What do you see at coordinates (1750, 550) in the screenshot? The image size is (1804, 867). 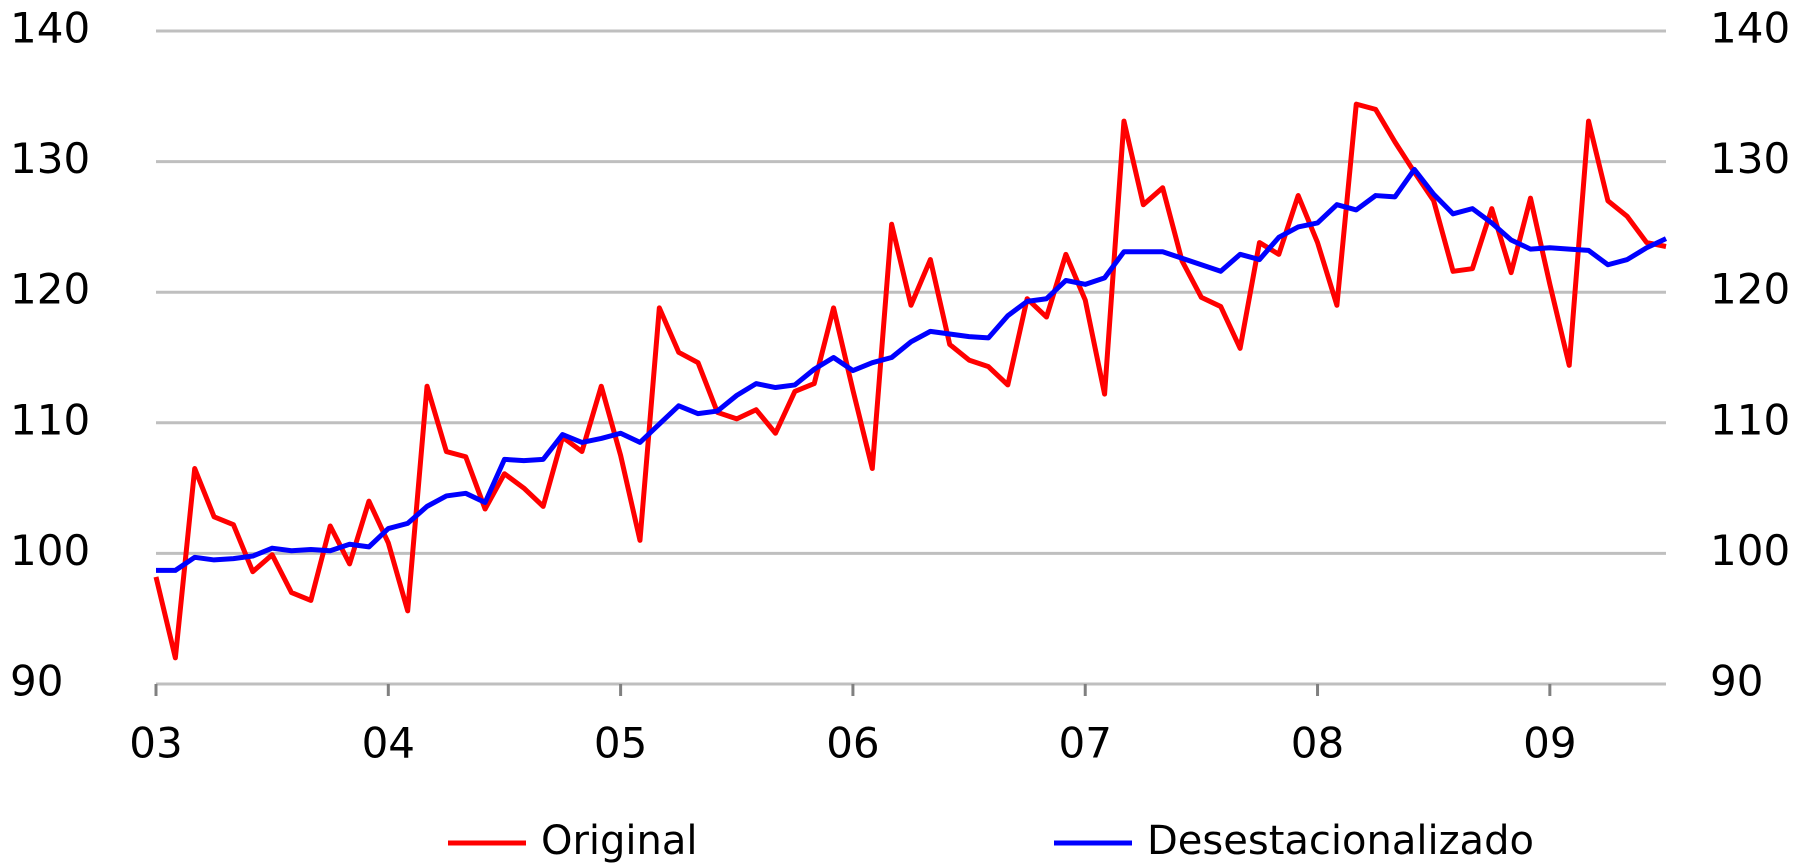 I see `y2-tick-label: 100` at bounding box center [1750, 550].